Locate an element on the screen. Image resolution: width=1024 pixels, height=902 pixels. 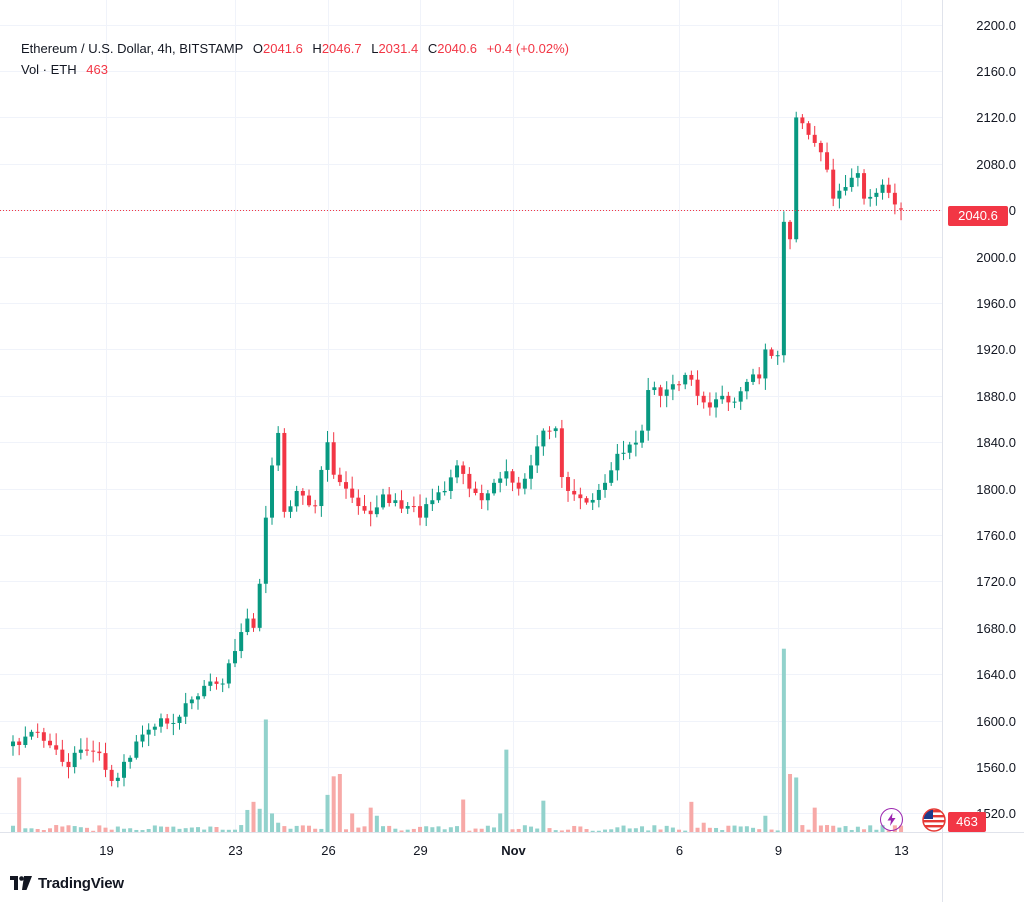
price-tick-label: 1920.0 is located at coordinates (996, 349).